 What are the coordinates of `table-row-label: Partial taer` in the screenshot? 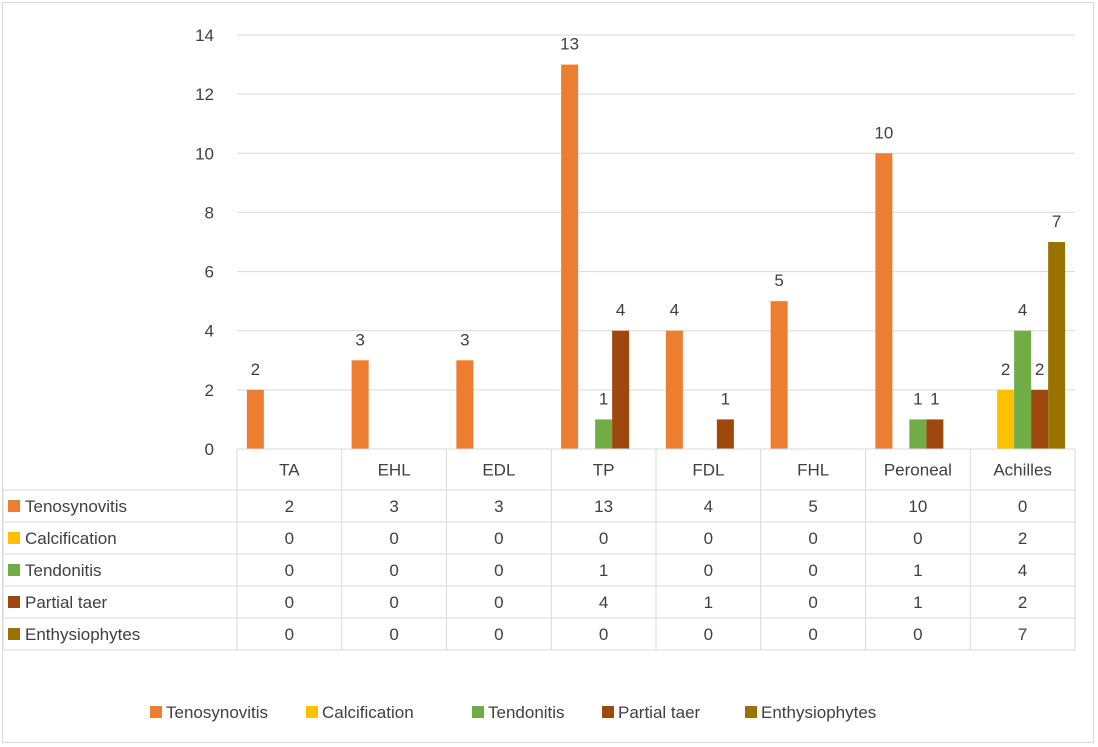 It's located at (66, 602).